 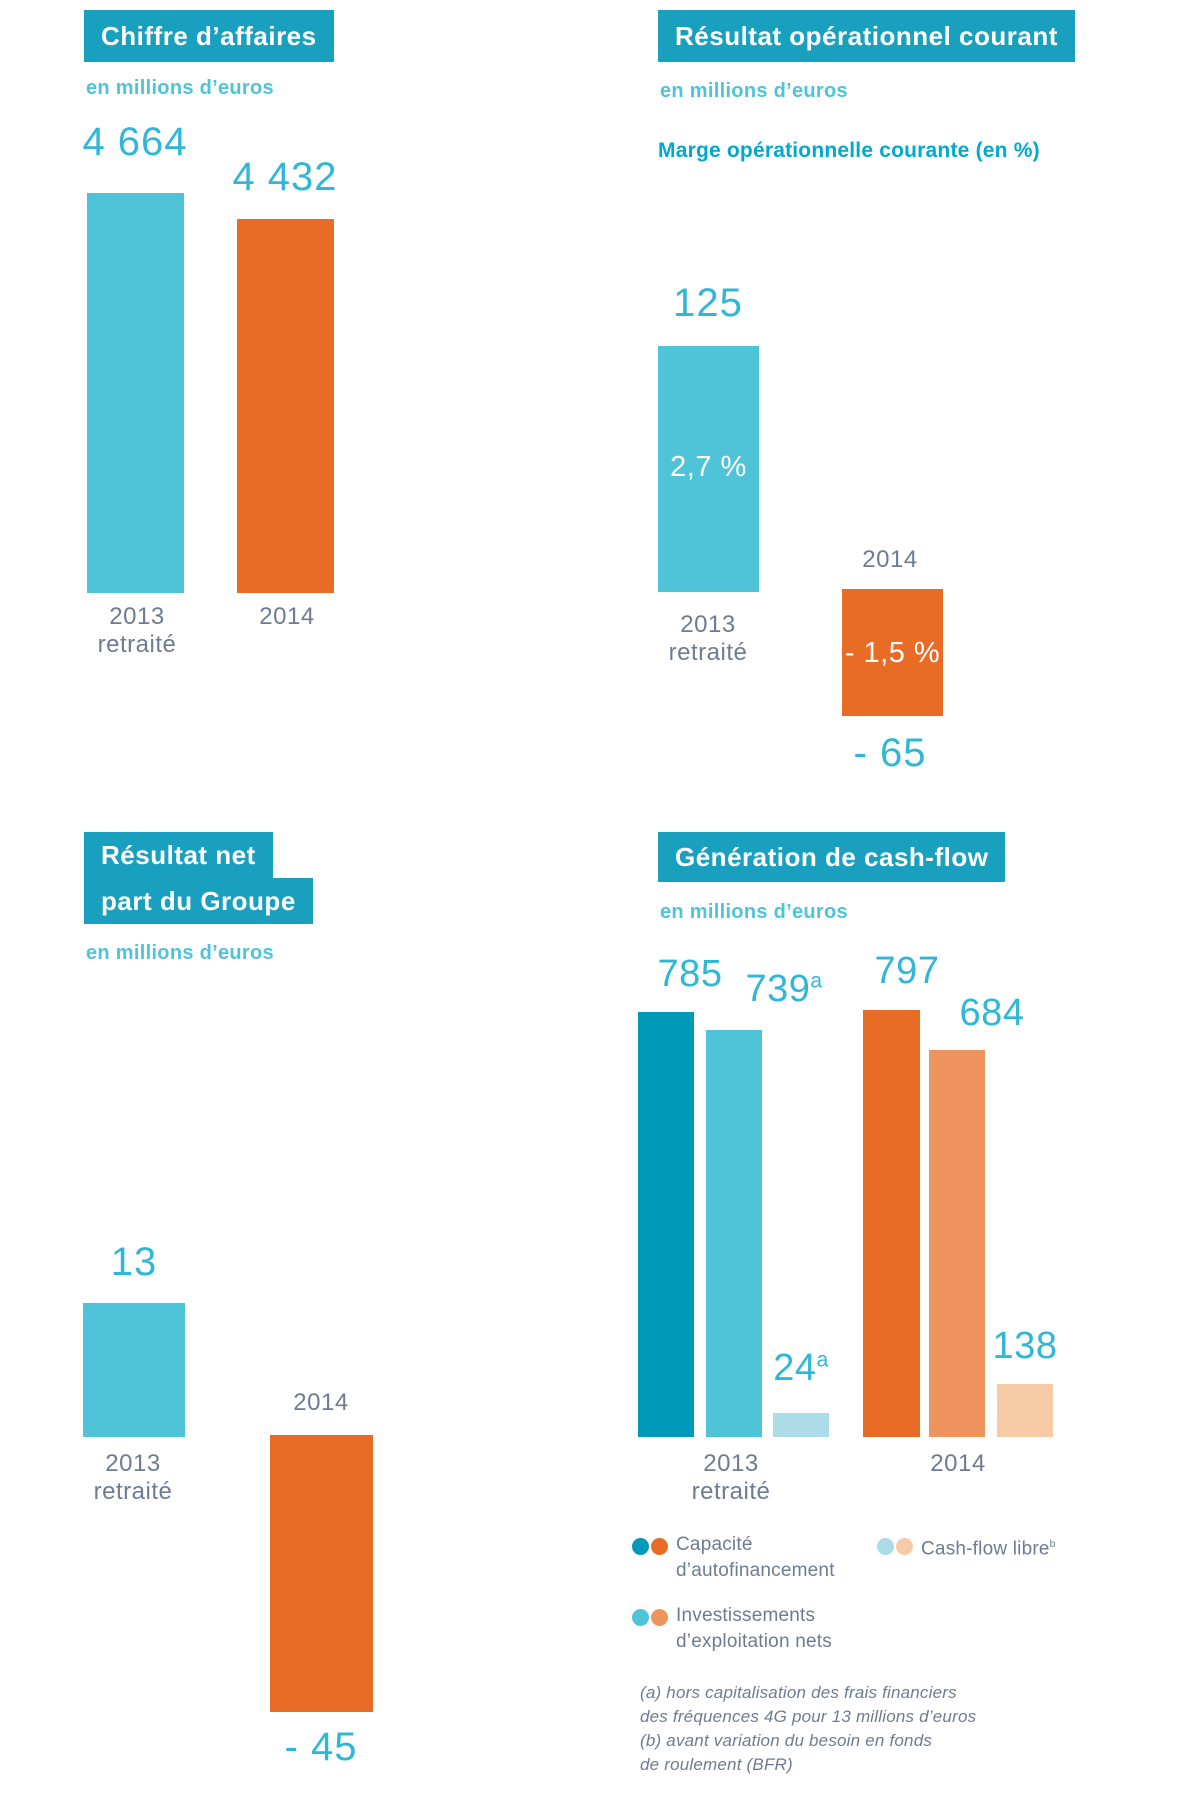 What do you see at coordinates (786, 1740) in the screenshot?
I see `footnote-line: (b) avant variation du besoin en fonds` at bounding box center [786, 1740].